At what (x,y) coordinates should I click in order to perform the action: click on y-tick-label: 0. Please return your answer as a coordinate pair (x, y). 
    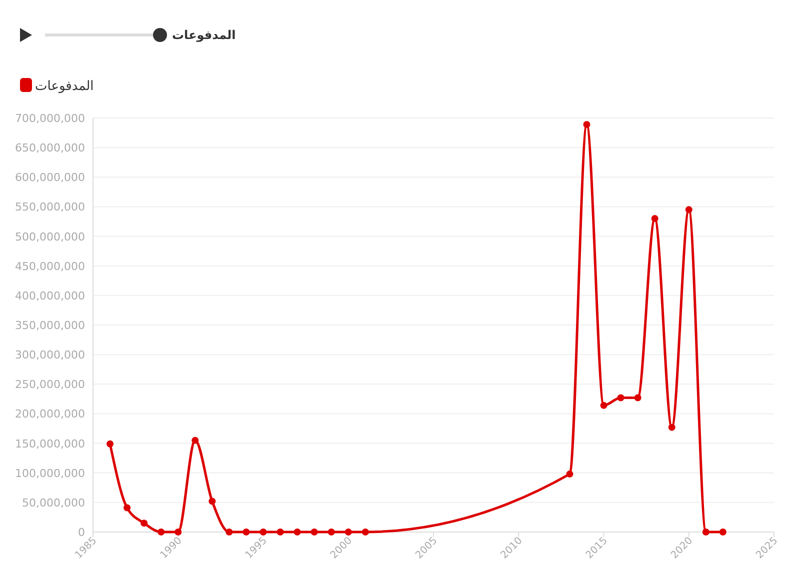
    Looking at the image, I should click on (81, 532).